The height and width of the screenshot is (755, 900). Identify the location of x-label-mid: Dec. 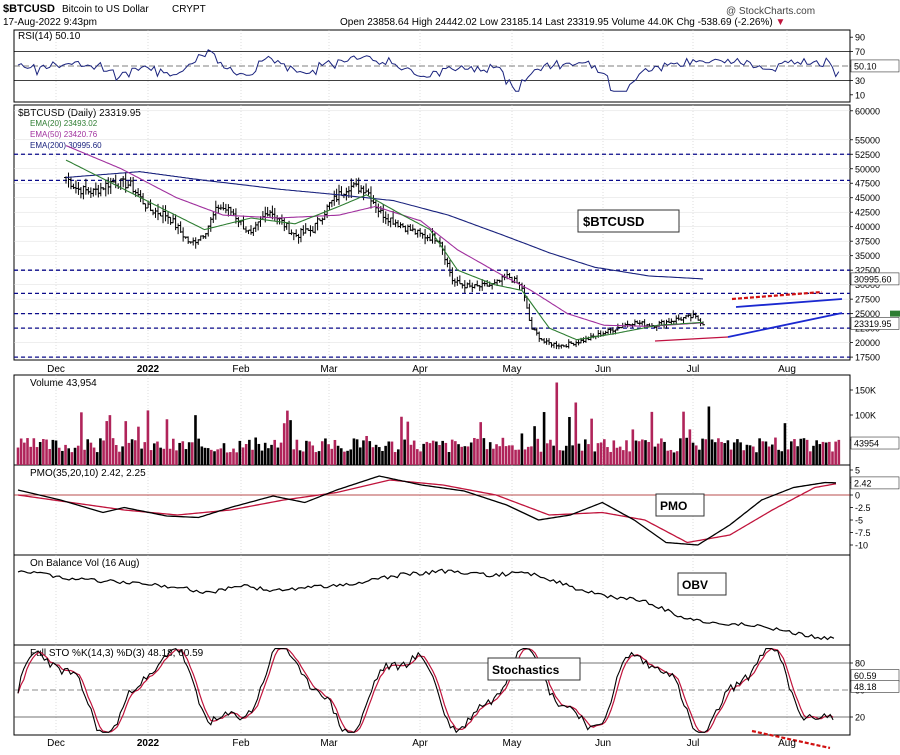
(56, 369).